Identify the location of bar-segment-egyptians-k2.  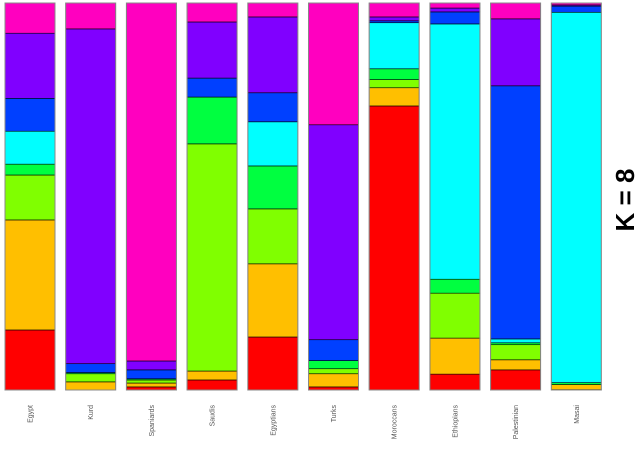
(273, 300).